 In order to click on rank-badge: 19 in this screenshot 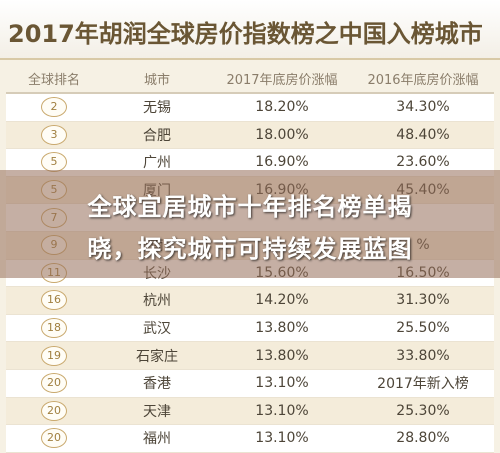, I will do `click(54, 355)`.